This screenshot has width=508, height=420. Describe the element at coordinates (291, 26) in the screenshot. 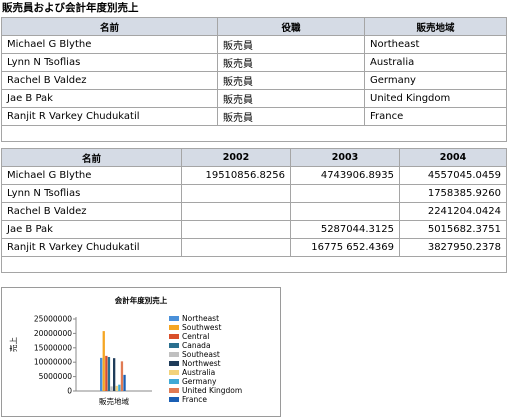

I see `column-header-title: 役職` at that location.